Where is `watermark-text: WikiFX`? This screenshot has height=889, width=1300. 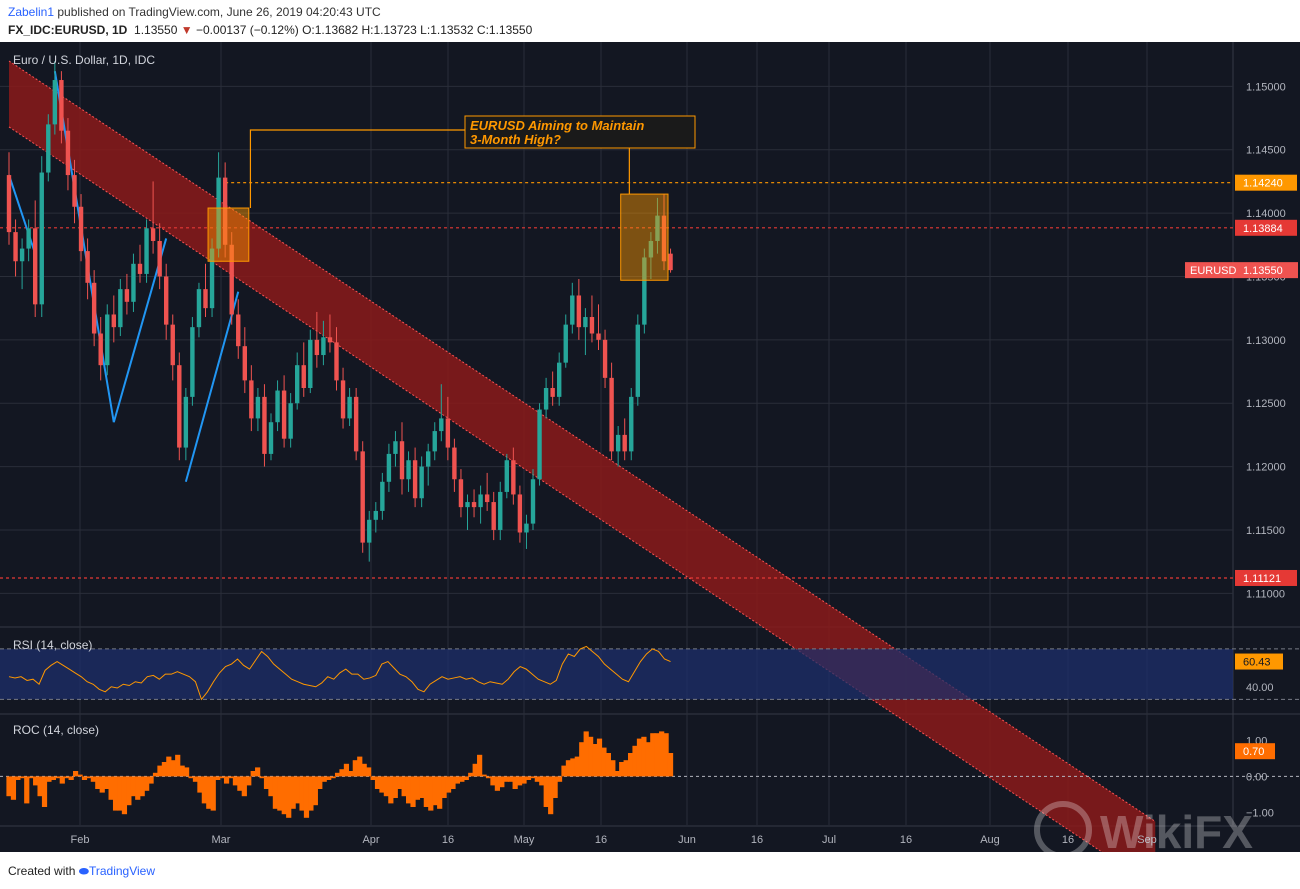 watermark-text: WikiFX is located at coordinates (1176, 829).